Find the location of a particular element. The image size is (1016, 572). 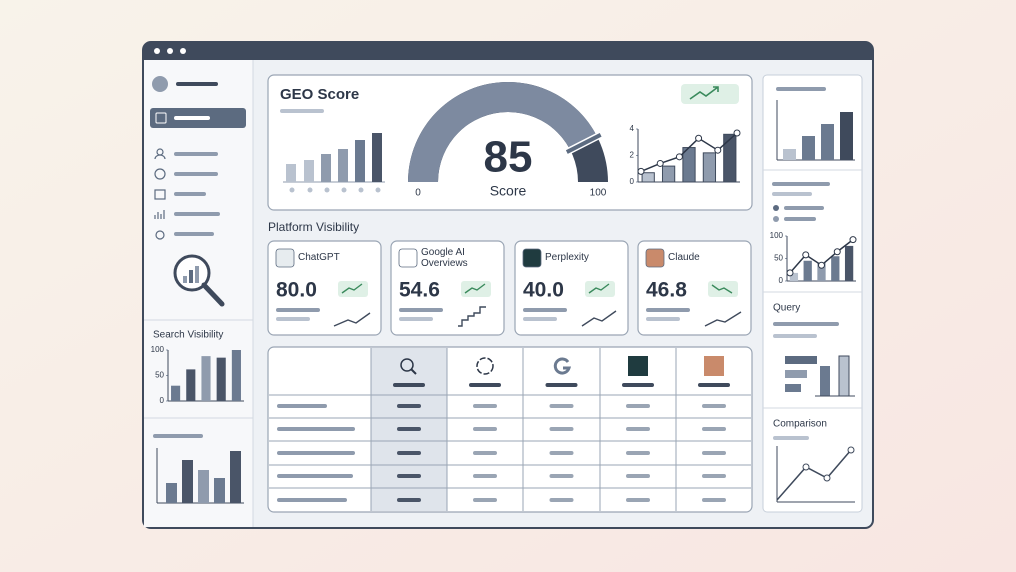

y-tick-label: 2 is located at coordinates (632, 155).